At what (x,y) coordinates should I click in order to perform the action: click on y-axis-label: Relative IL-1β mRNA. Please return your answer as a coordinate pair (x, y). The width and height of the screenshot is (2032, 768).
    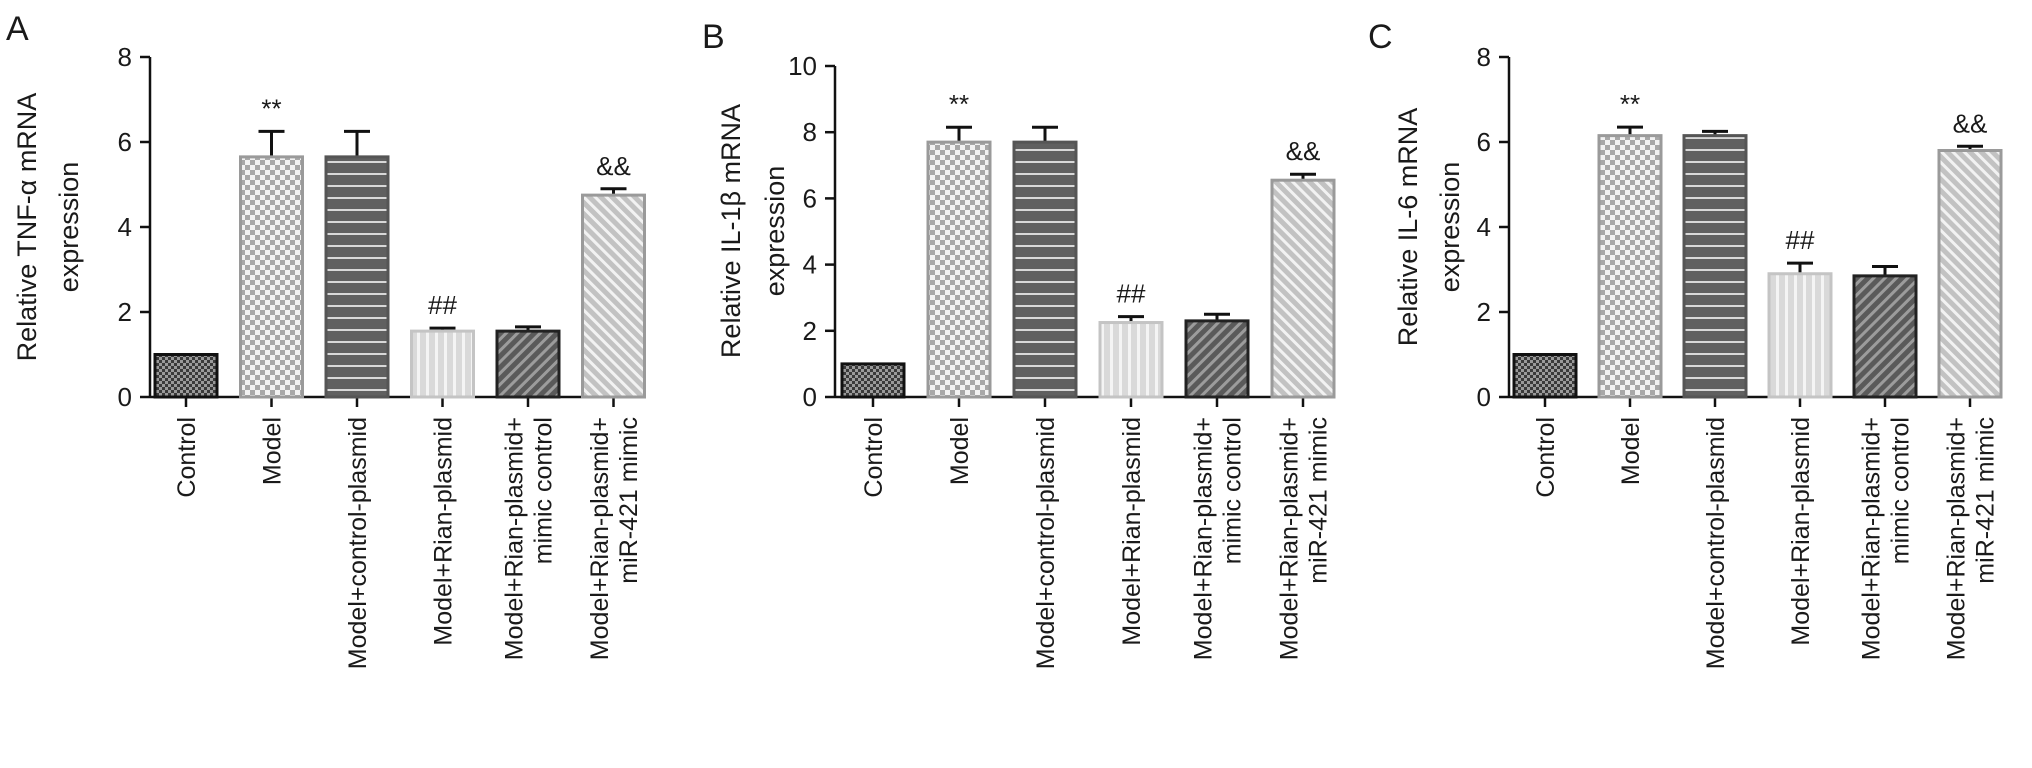
    Looking at the image, I should click on (731, 231).